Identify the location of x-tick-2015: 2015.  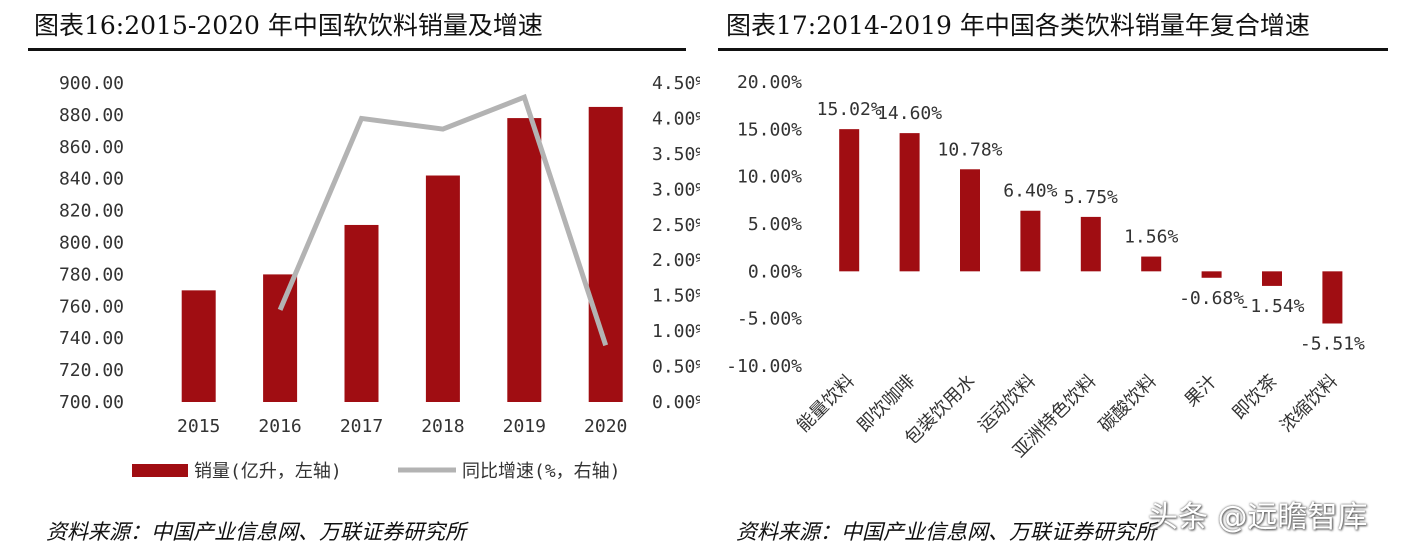
(198, 426).